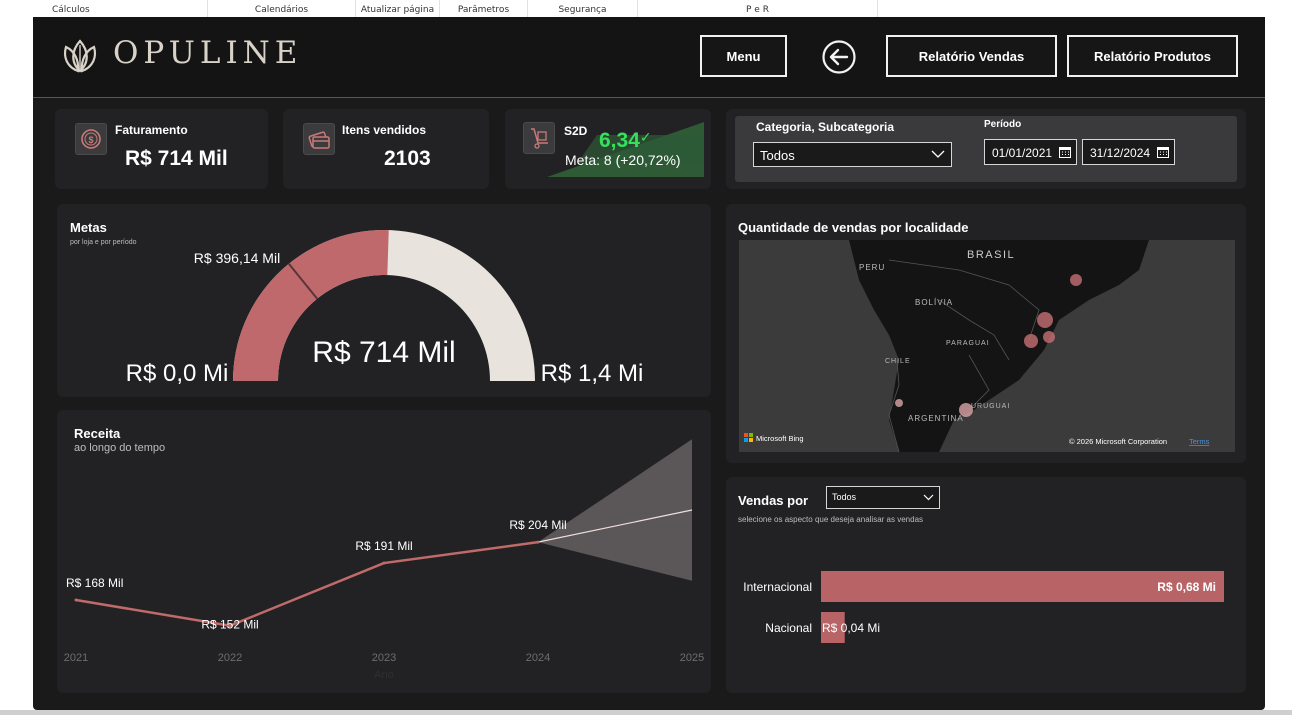 The width and height of the screenshot is (1292, 715). Describe the element at coordinates (971, 56) in the screenshot. I see `relatorio-vendas-button: Relatório Vendas` at that location.